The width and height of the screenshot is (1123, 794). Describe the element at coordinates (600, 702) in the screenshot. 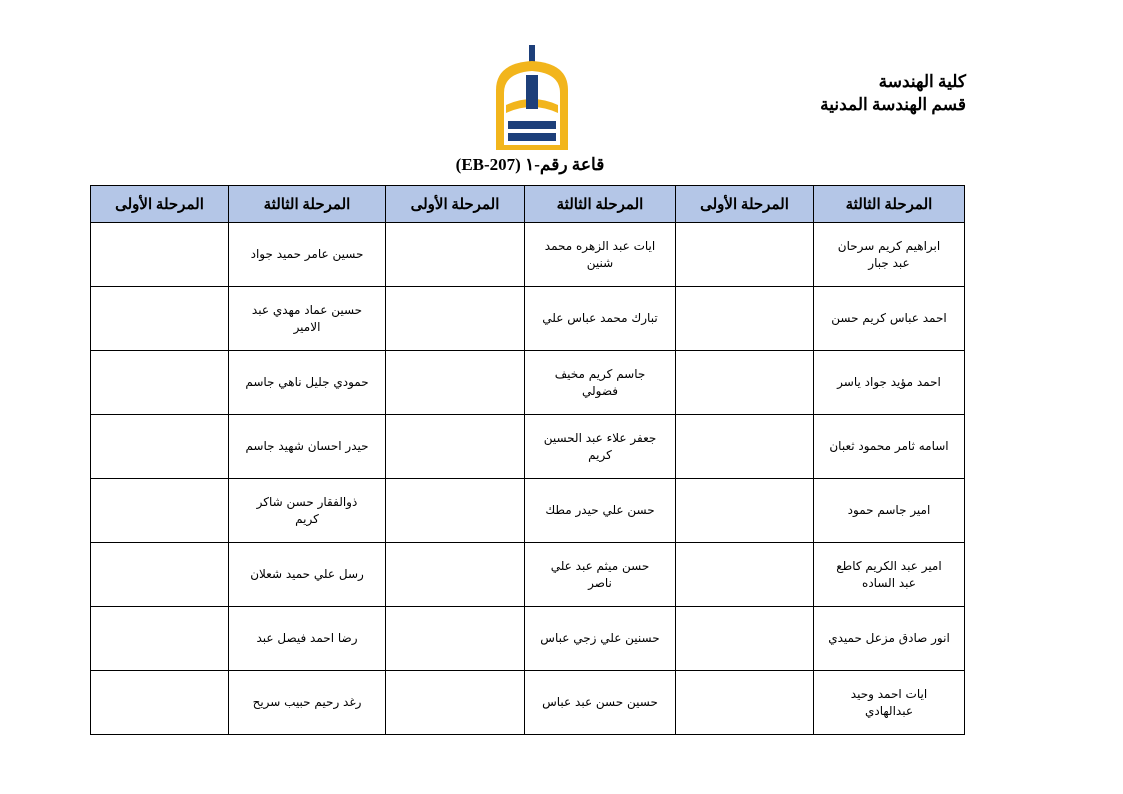

I see `student-name-cell: حسين حسن عبد عباس` at that location.